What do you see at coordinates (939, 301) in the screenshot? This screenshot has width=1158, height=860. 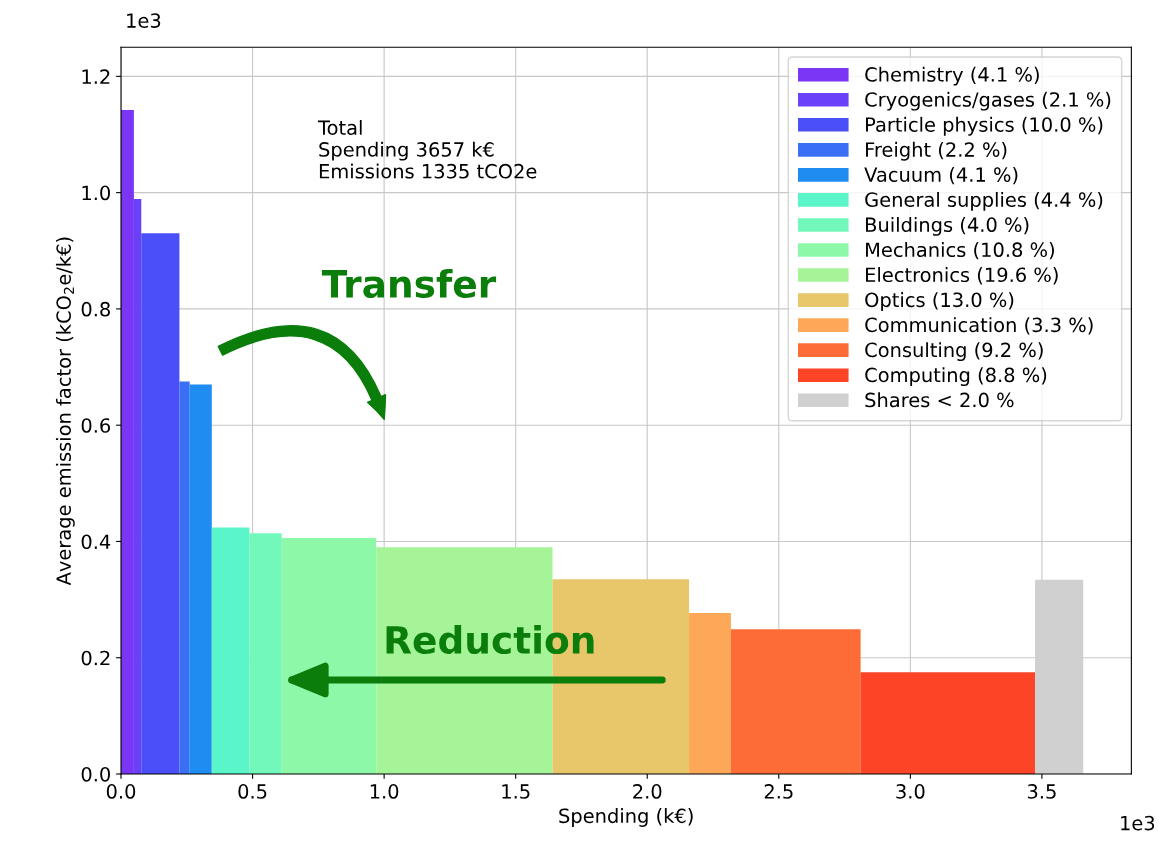 I see `legend-label: Optics (13.0 %)` at bounding box center [939, 301].